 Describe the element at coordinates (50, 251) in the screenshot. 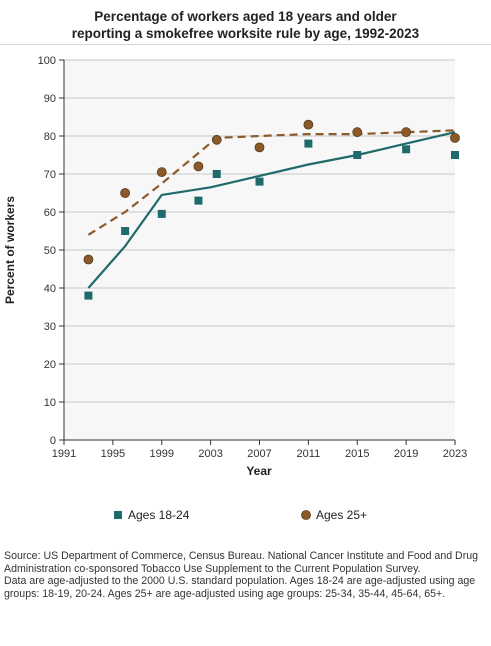

I see `y-tick-label-50: 50` at that location.